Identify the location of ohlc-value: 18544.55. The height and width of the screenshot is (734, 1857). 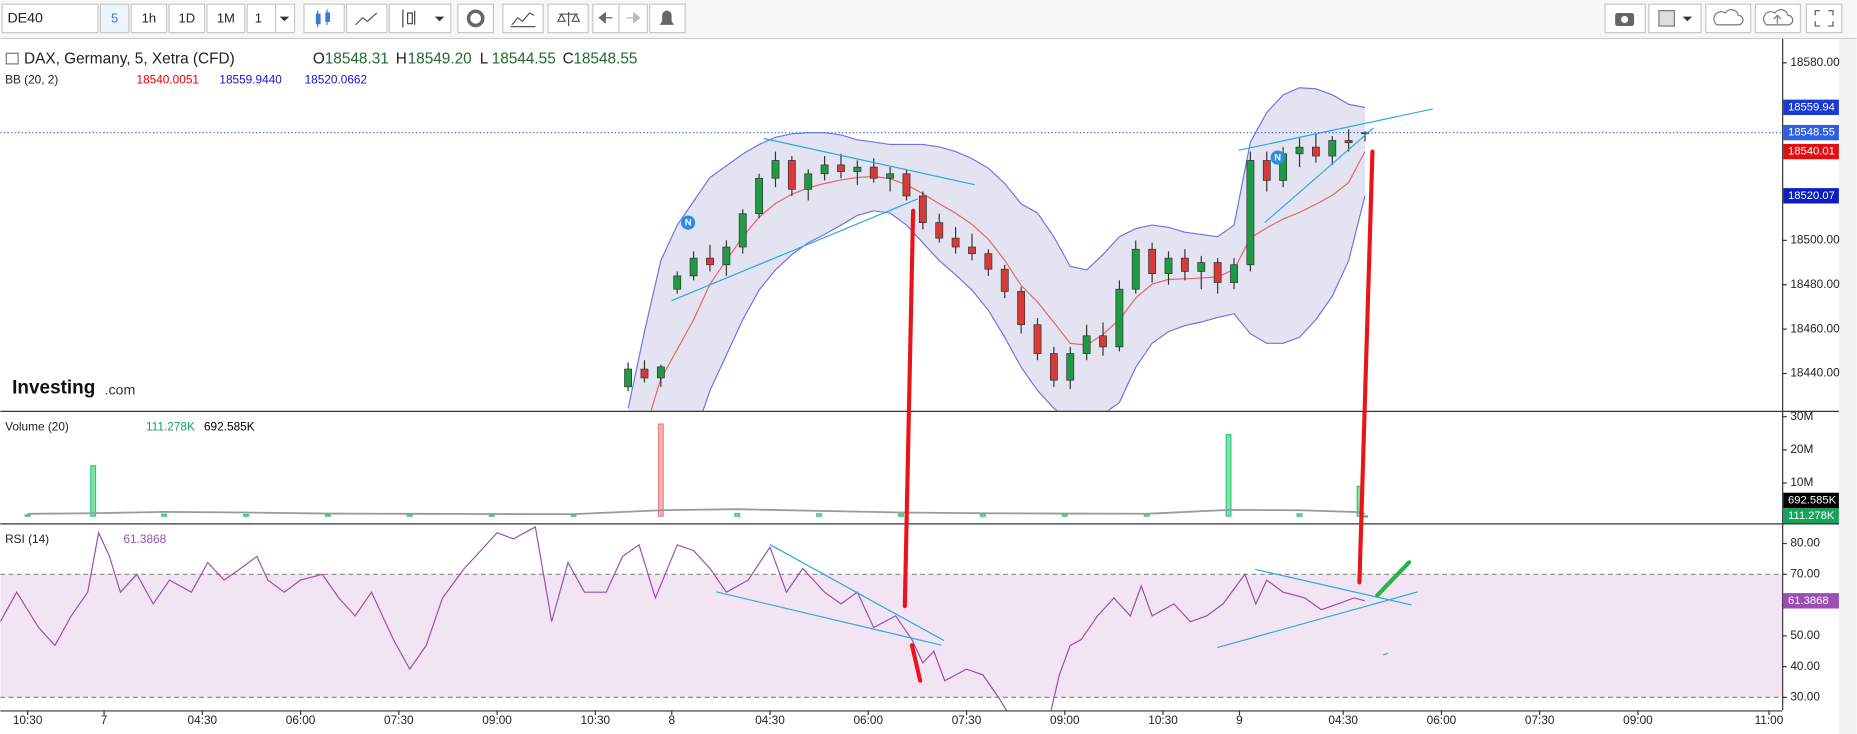
(524, 58).